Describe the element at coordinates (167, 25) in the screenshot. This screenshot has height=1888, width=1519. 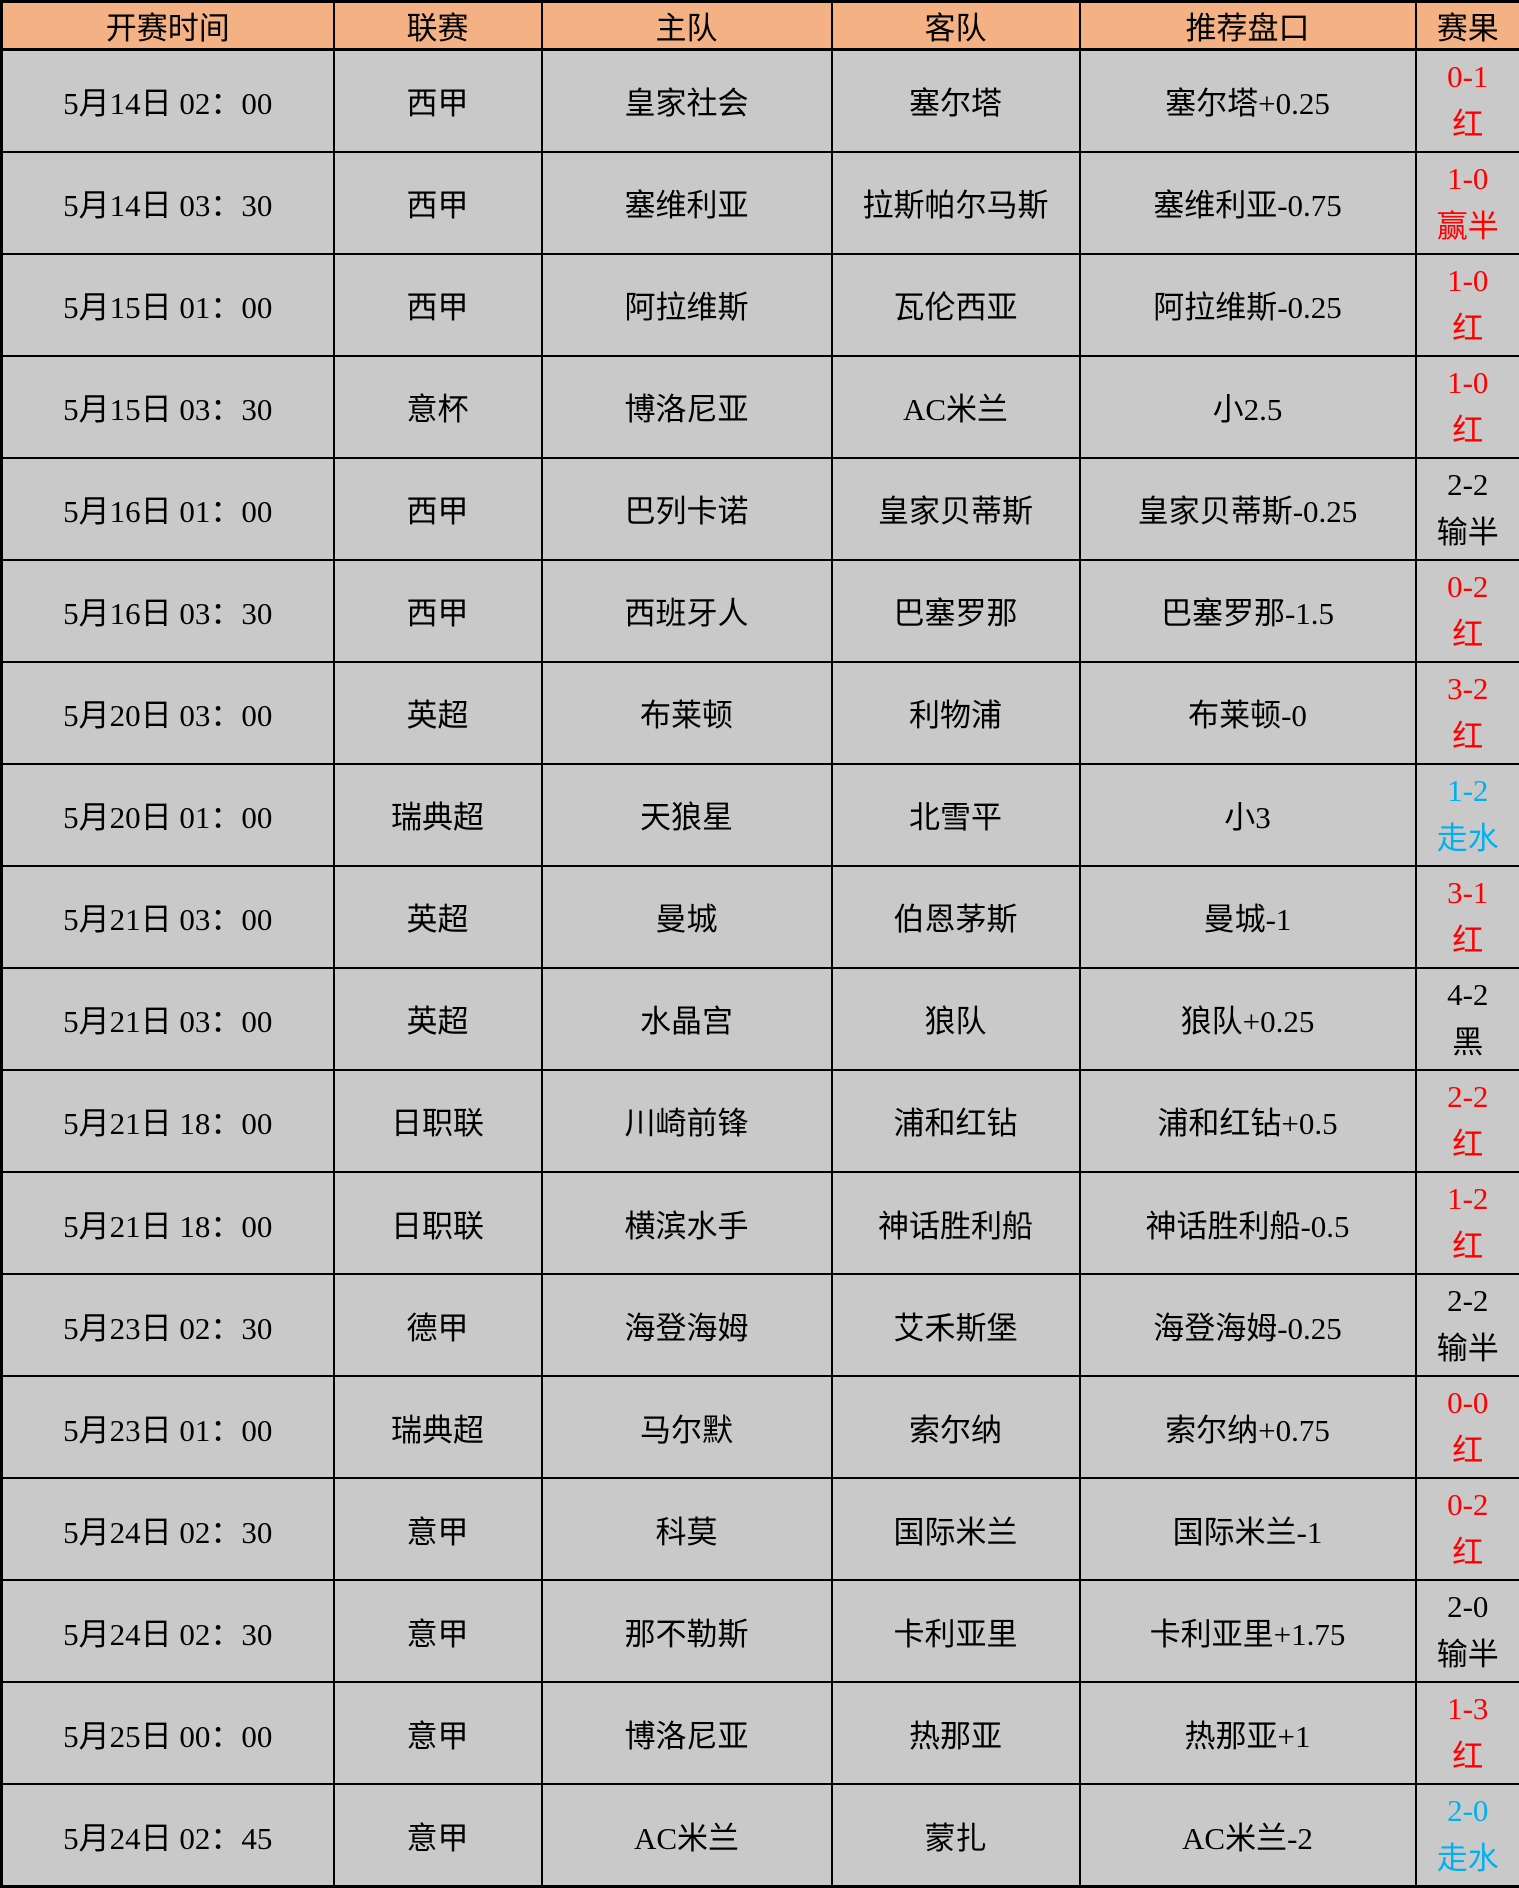
I see `column-header-start-time: 开赛时间` at that location.